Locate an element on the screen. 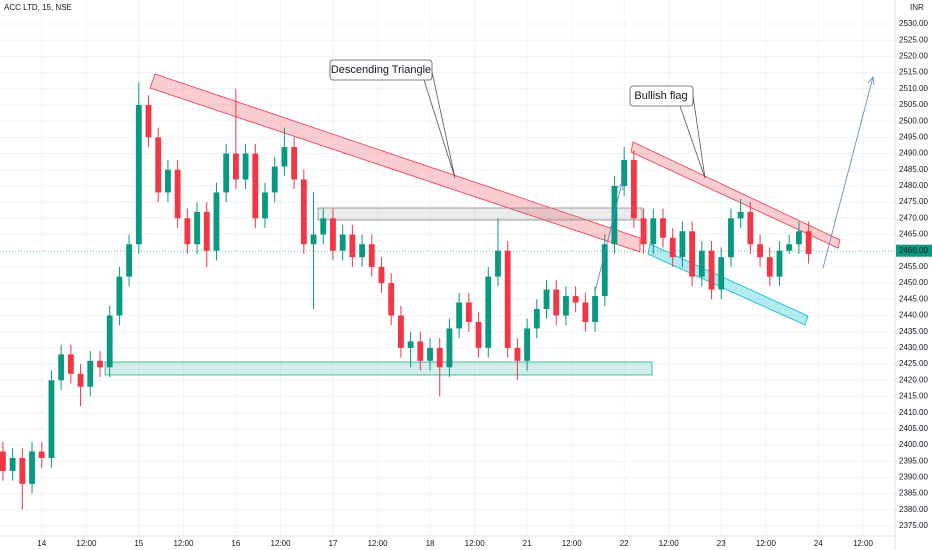  y-tick-label: 2525.00 is located at coordinates (913, 39).